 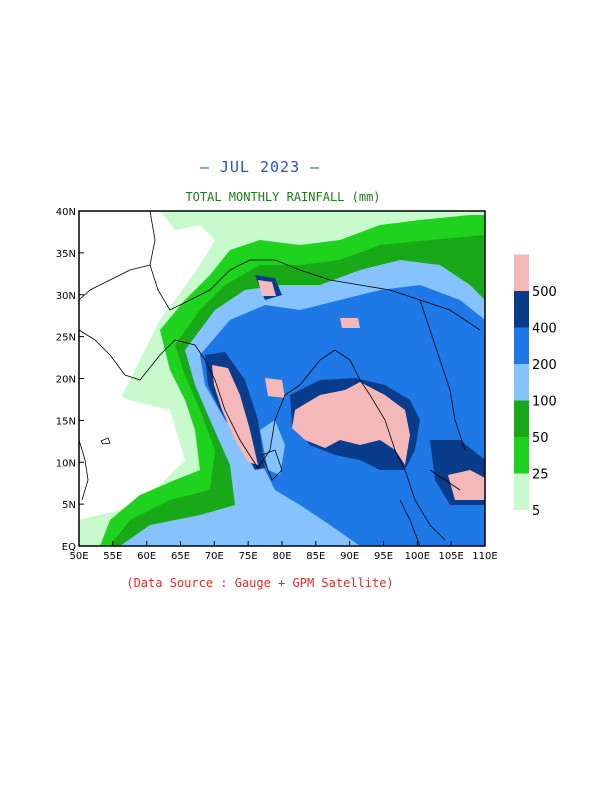 What do you see at coordinates (484, 556) in the screenshot?
I see `x-tick-label: 110E` at bounding box center [484, 556].